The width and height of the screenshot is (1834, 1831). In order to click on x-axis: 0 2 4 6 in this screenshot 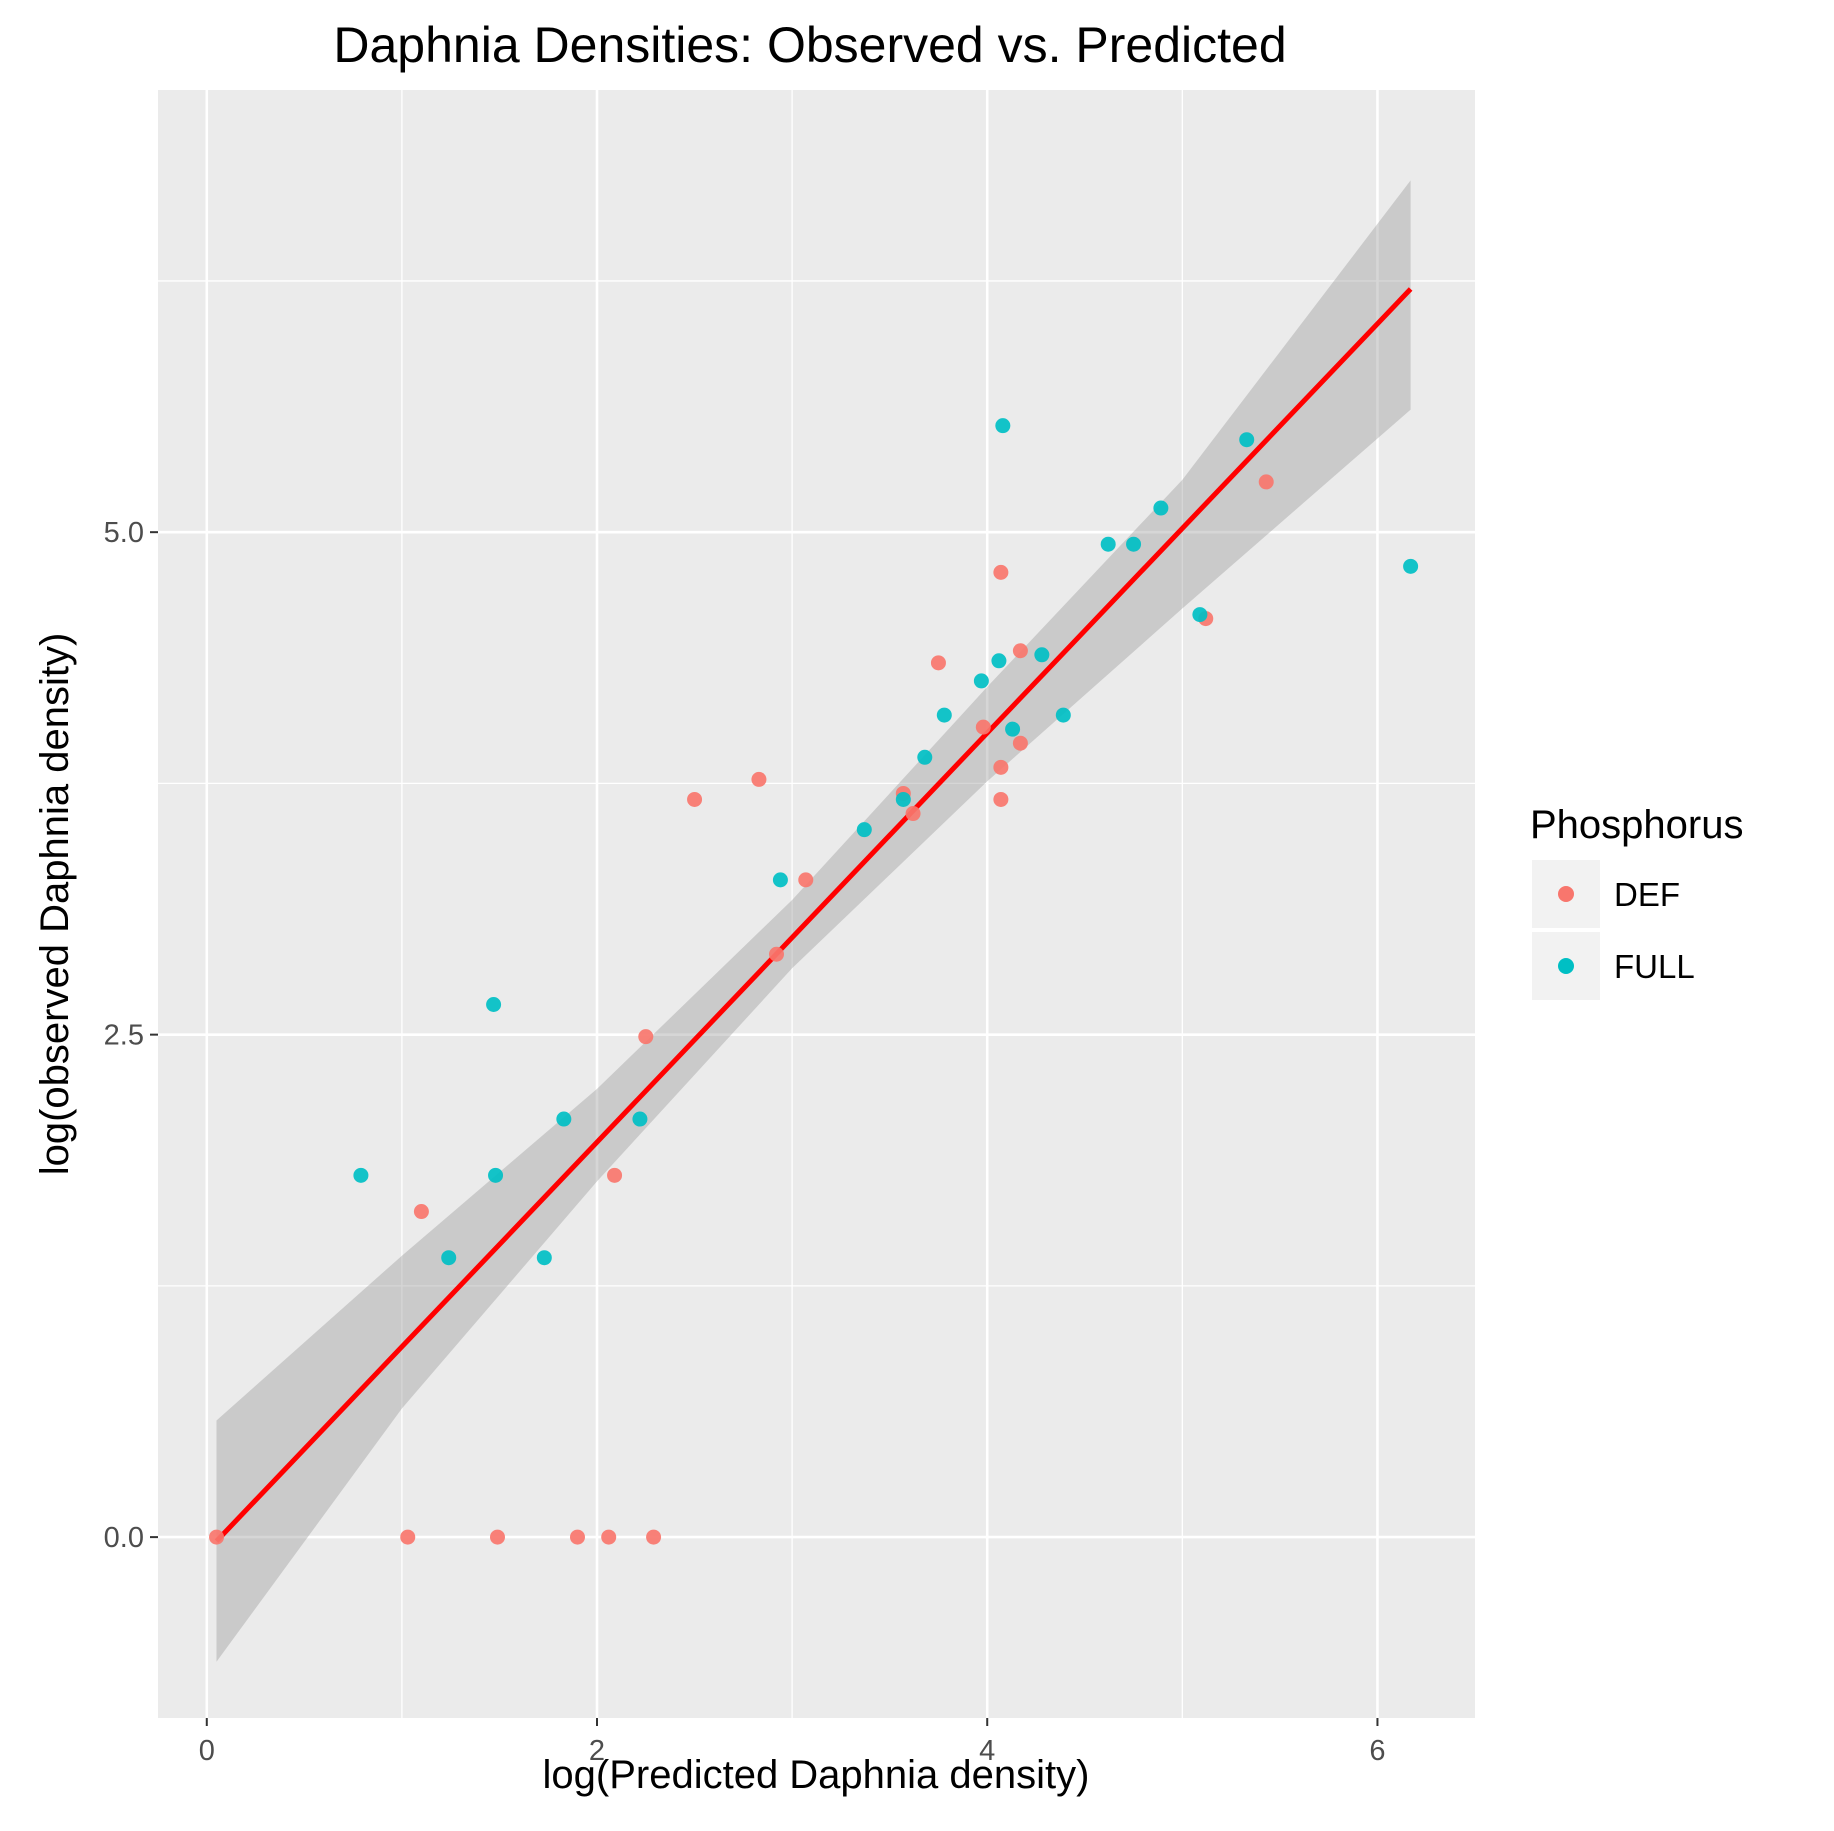, I will do `click(792, 1742)`.